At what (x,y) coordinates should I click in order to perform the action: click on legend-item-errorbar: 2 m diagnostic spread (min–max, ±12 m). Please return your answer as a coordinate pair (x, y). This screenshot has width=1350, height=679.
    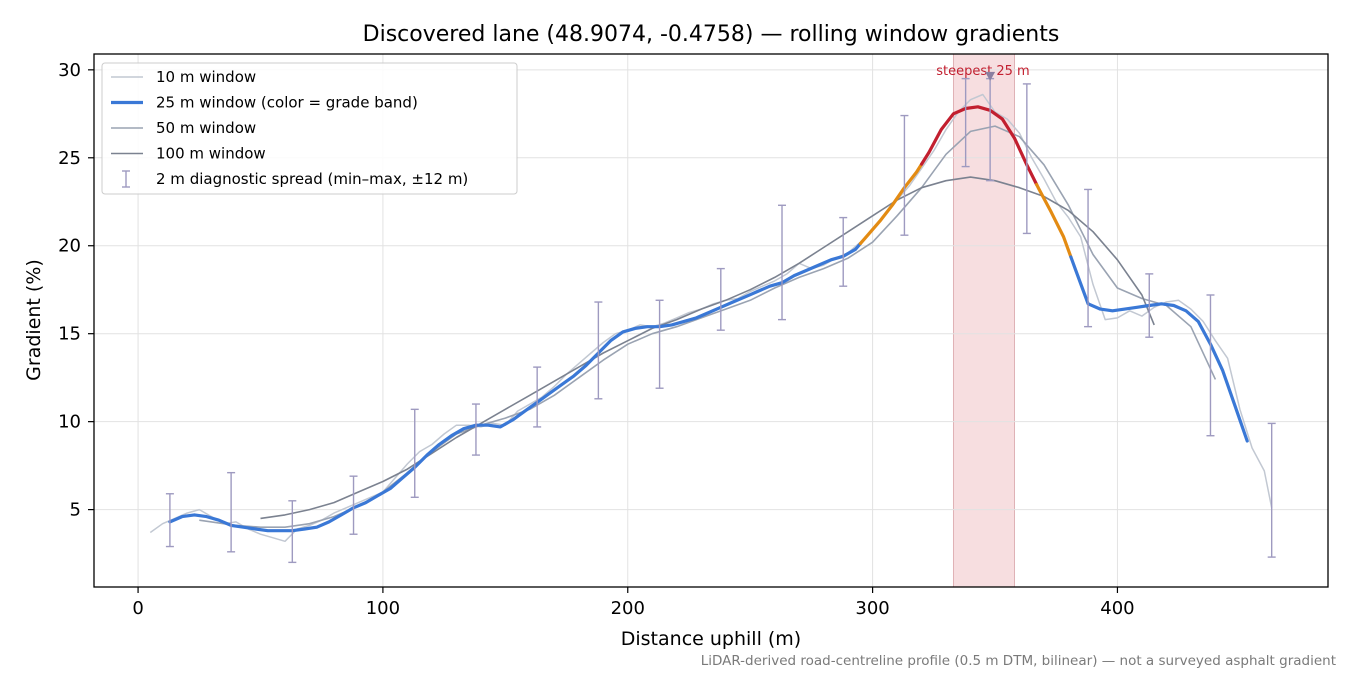
    Looking at the image, I should click on (295, 179).